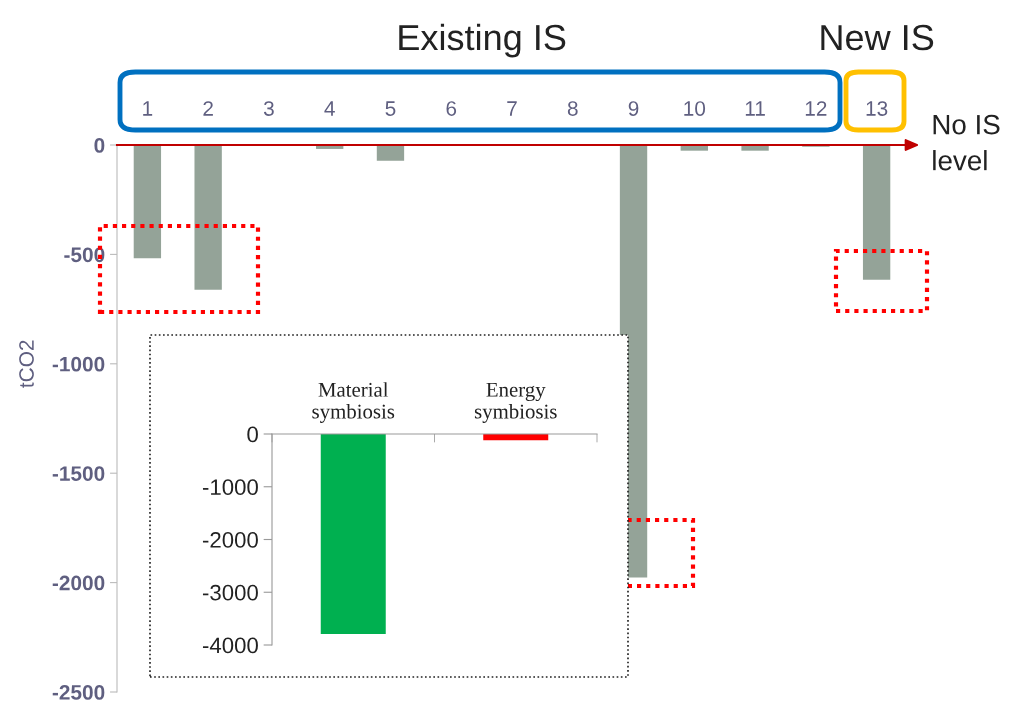 The width and height of the screenshot is (1027, 704). What do you see at coordinates (877, 37) in the screenshot?
I see `text: New IS` at bounding box center [877, 37].